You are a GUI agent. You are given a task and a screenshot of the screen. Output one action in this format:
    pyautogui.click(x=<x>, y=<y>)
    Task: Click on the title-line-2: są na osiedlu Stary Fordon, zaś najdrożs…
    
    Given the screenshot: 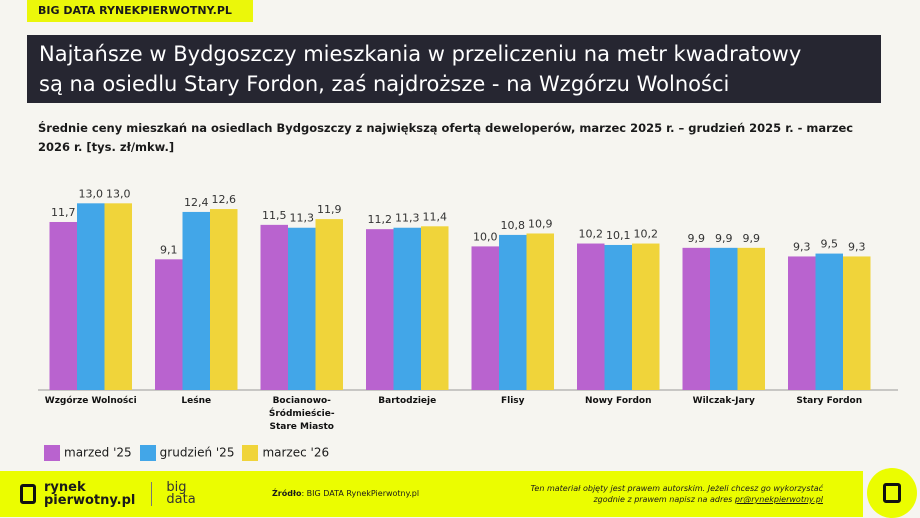 What is the action you would take?
    pyautogui.click(x=384, y=84)
    